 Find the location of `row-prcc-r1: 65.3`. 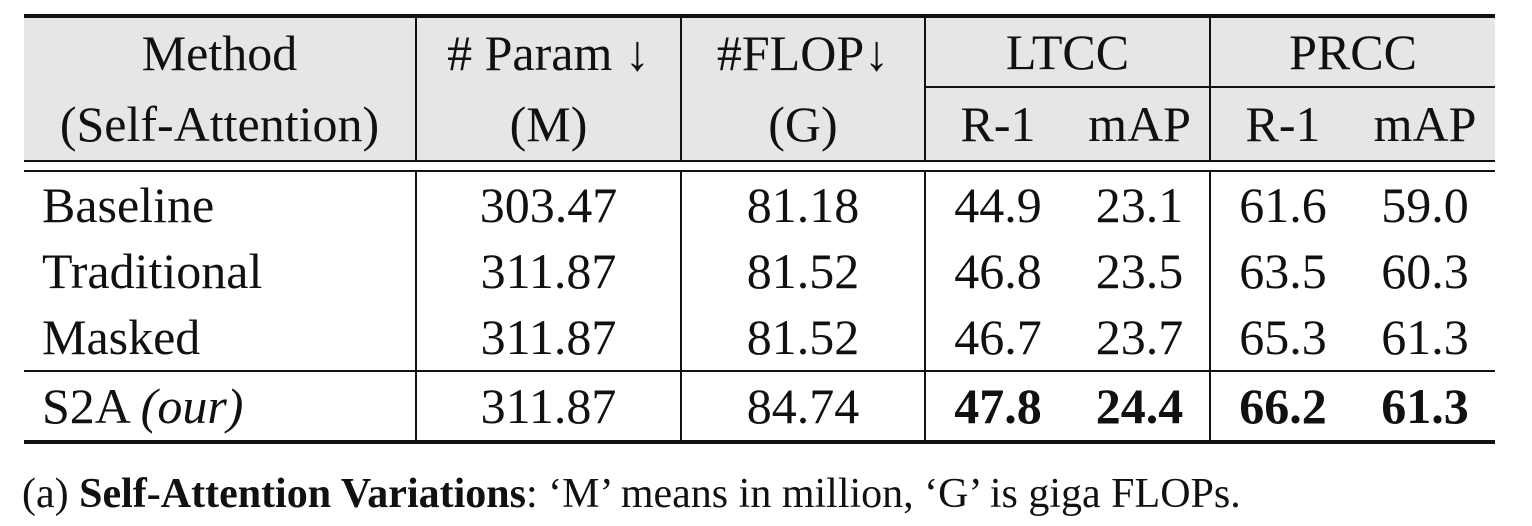

row-prcc-r1: 65.3 is located at coordinates (1282, 337).